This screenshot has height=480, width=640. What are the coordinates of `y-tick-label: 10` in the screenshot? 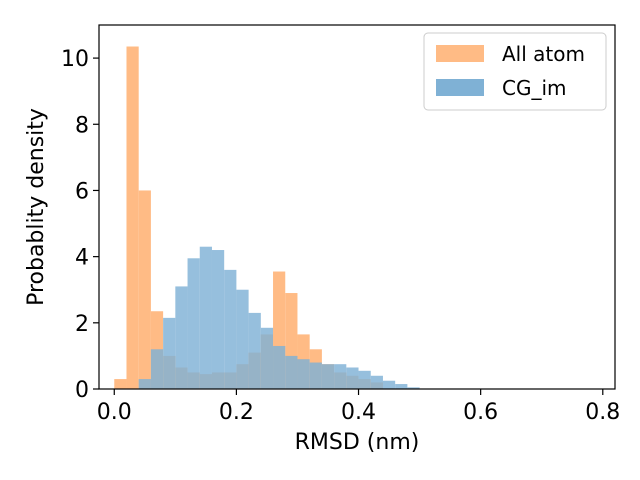 It's located at (75, 59).